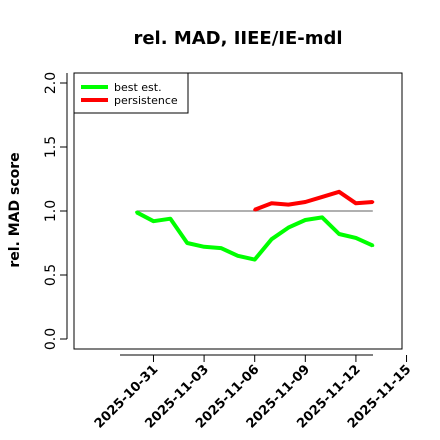 The width and height of the screenshot is (440, 440). What do you see at coordinates (254, 236) in the screenshot?
I see `series-line-best-est` at bounding box center [254, 236].